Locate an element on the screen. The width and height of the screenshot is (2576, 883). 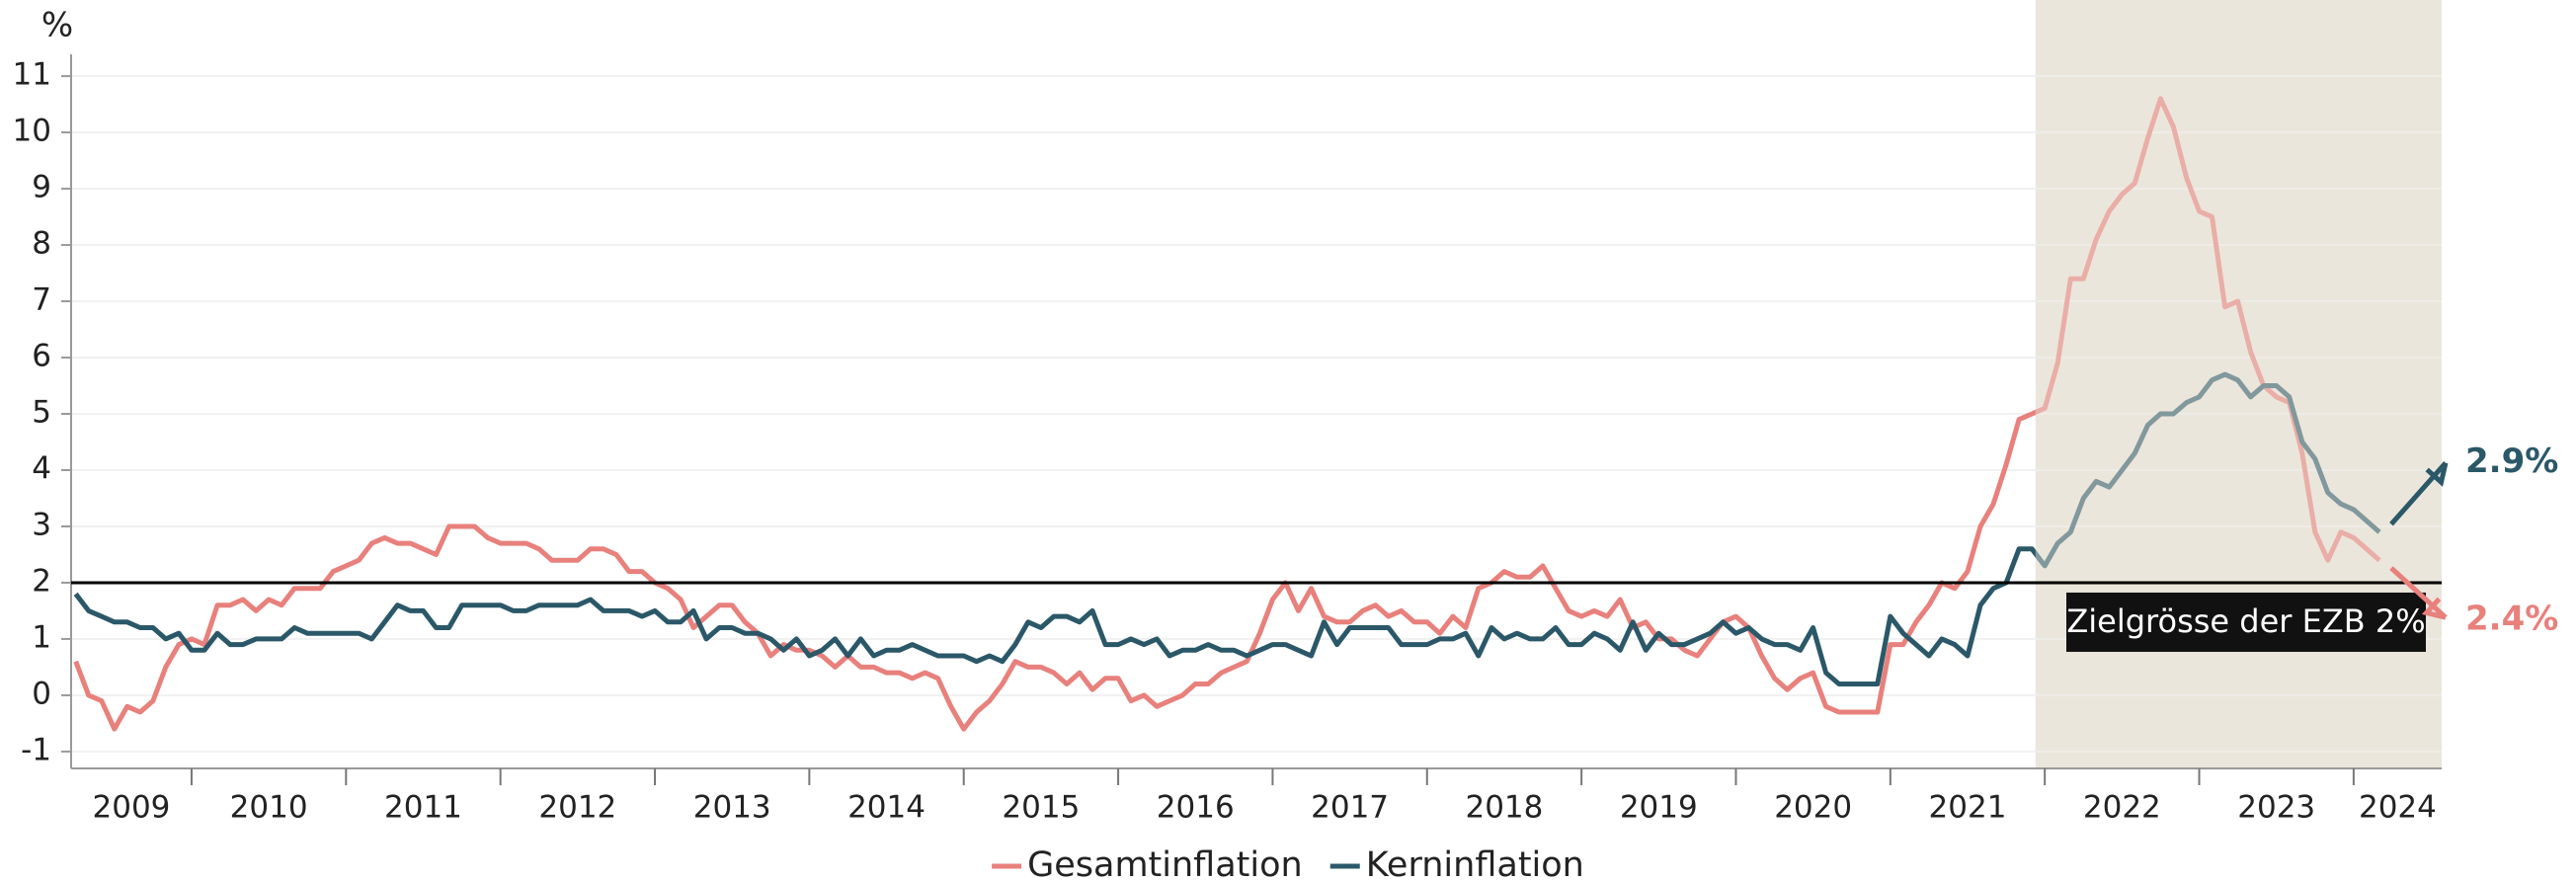
y-tick-label: 11 is located at coordinates (32, 75).